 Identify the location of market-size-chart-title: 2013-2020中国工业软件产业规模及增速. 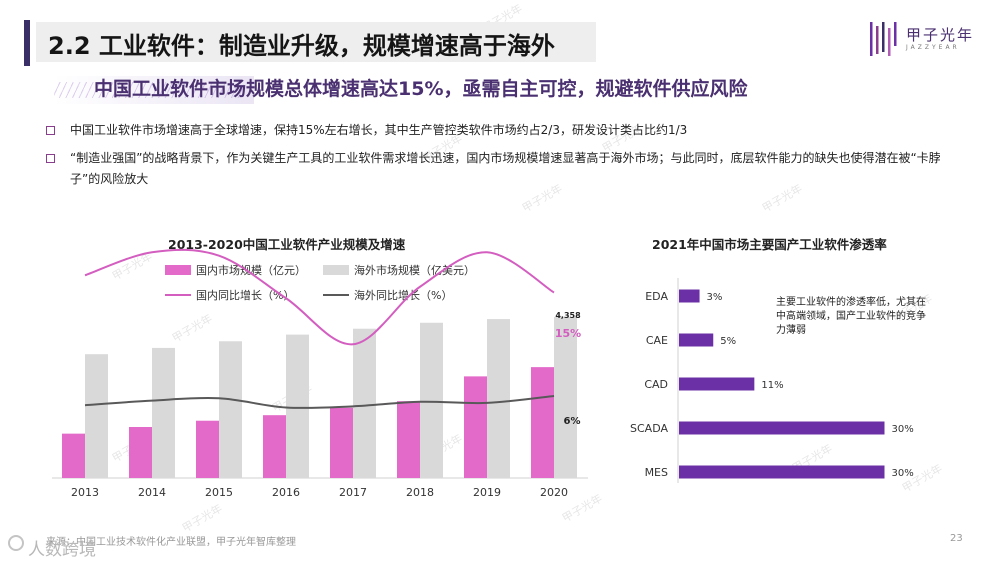
(287, 244).